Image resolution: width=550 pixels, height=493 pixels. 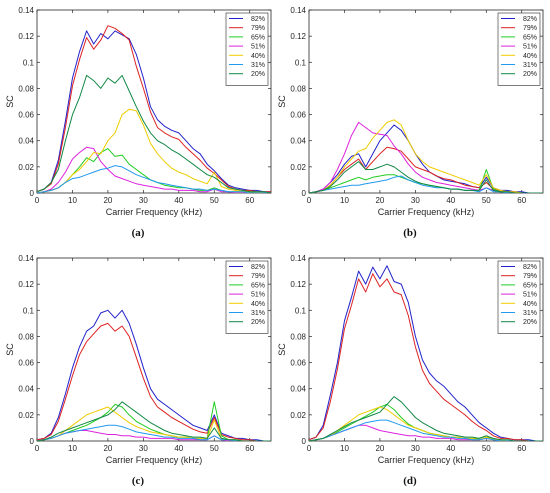 I want to click on series-line-51pct, so click(x=154, y=169).